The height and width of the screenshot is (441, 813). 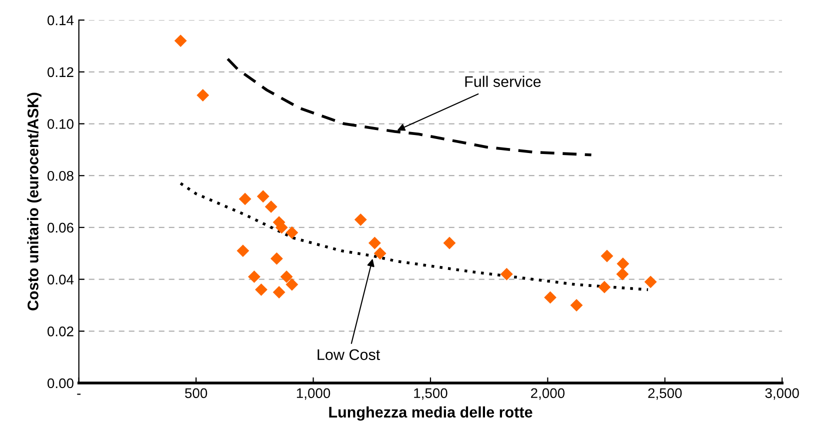 What do you see at coordinates (61, 383) in the screenshot?
I see `y-tick-label: 0.00` at bounding box center [61, 383].